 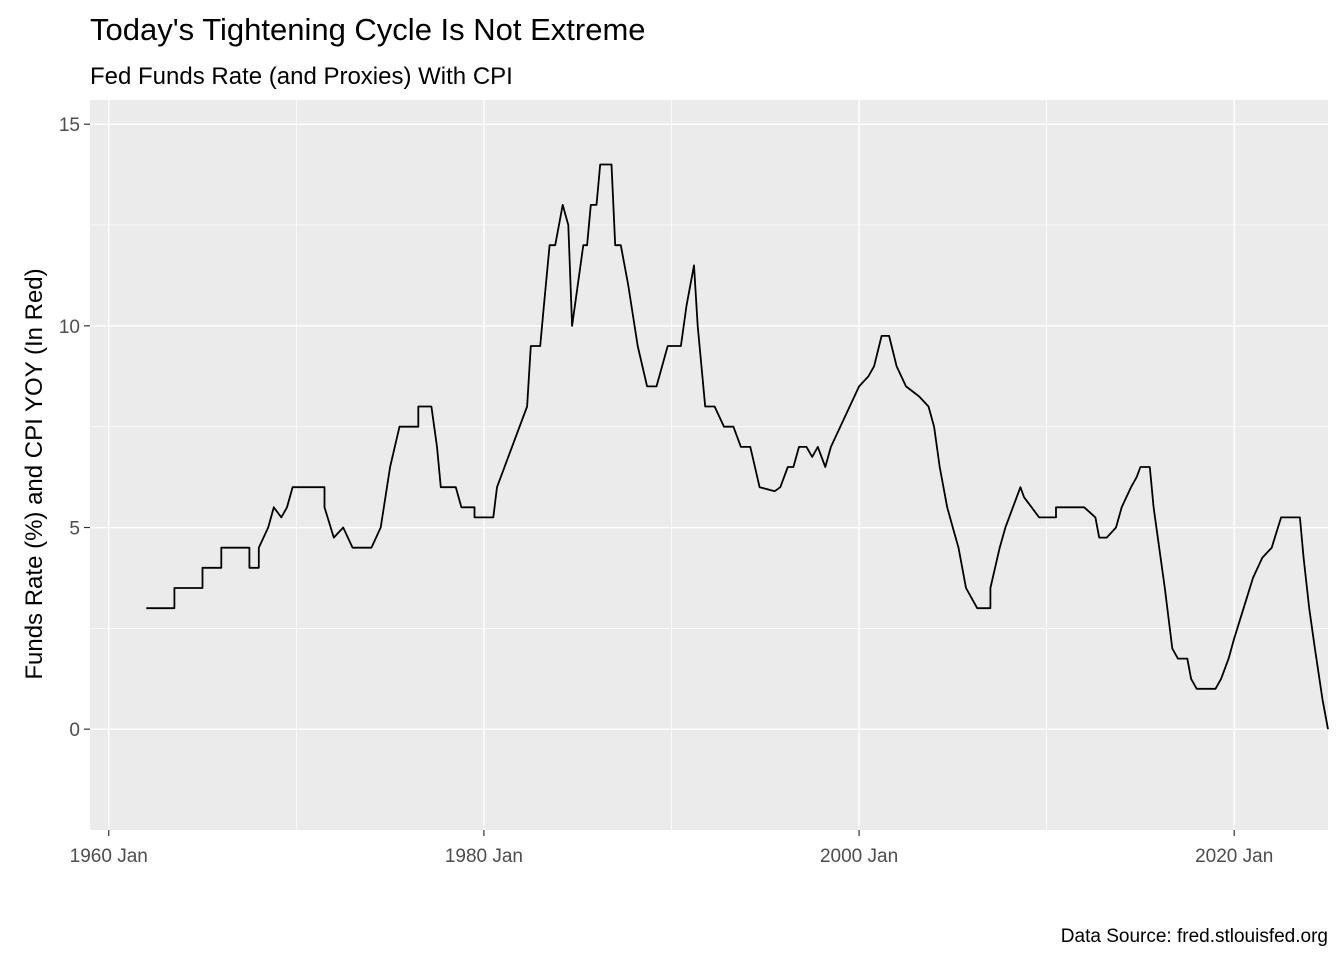 What do you see at coordinates (1194, 936) in the screenshot?
I see `data-source-caption: Data Source: fred.stlouisfed.org` at bounding box center [1194, 936].